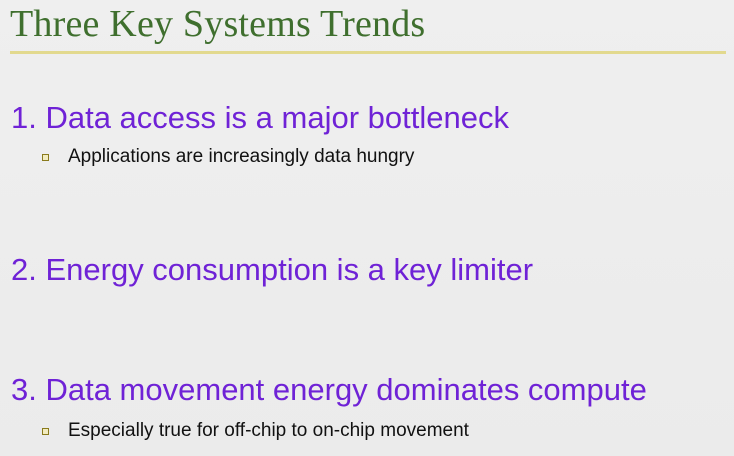  I want to click on trend-1-heading: 1. Data access is a major bottleneck, so click(260, 117).